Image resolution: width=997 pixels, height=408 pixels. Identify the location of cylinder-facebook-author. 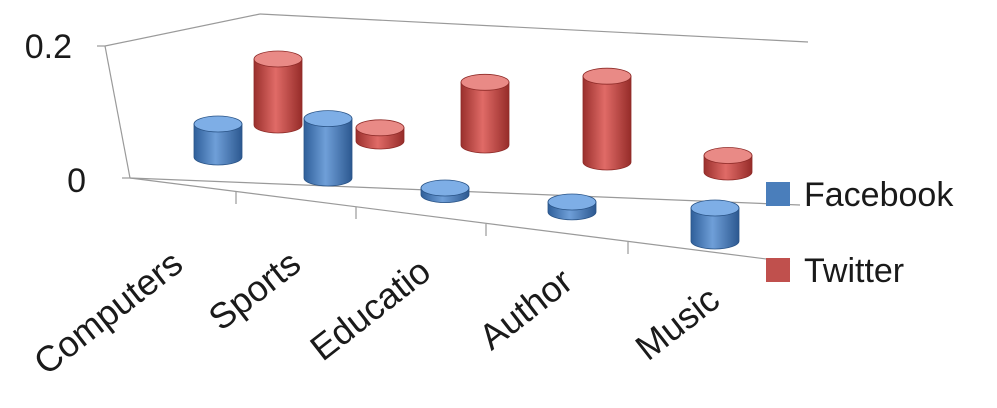
(572, 207).